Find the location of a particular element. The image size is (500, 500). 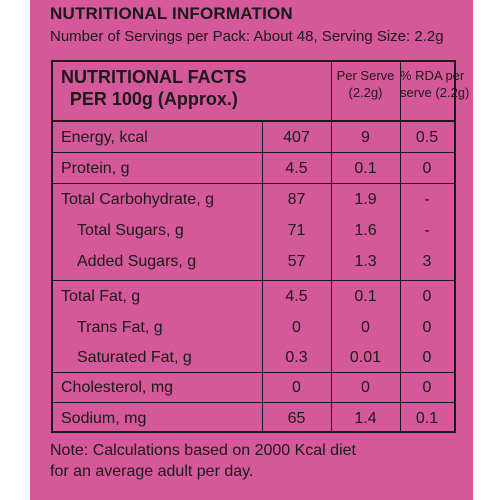

nutrient-label: Saturated Fat, g is located at coordinates (134, 357).